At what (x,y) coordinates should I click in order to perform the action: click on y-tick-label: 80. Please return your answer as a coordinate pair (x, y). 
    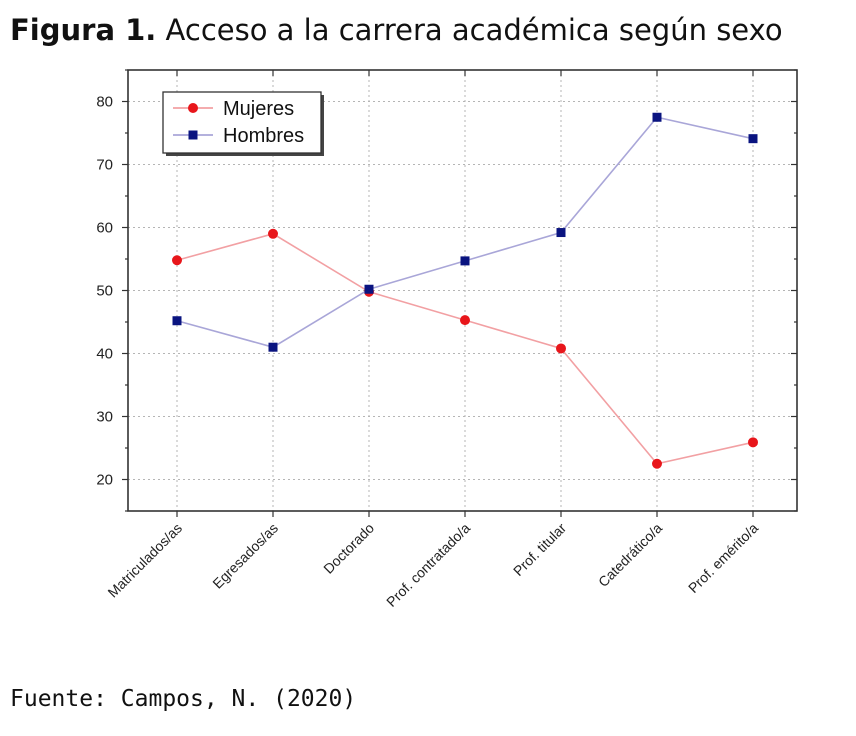
    Looking at the image, I should click on (104, 102).